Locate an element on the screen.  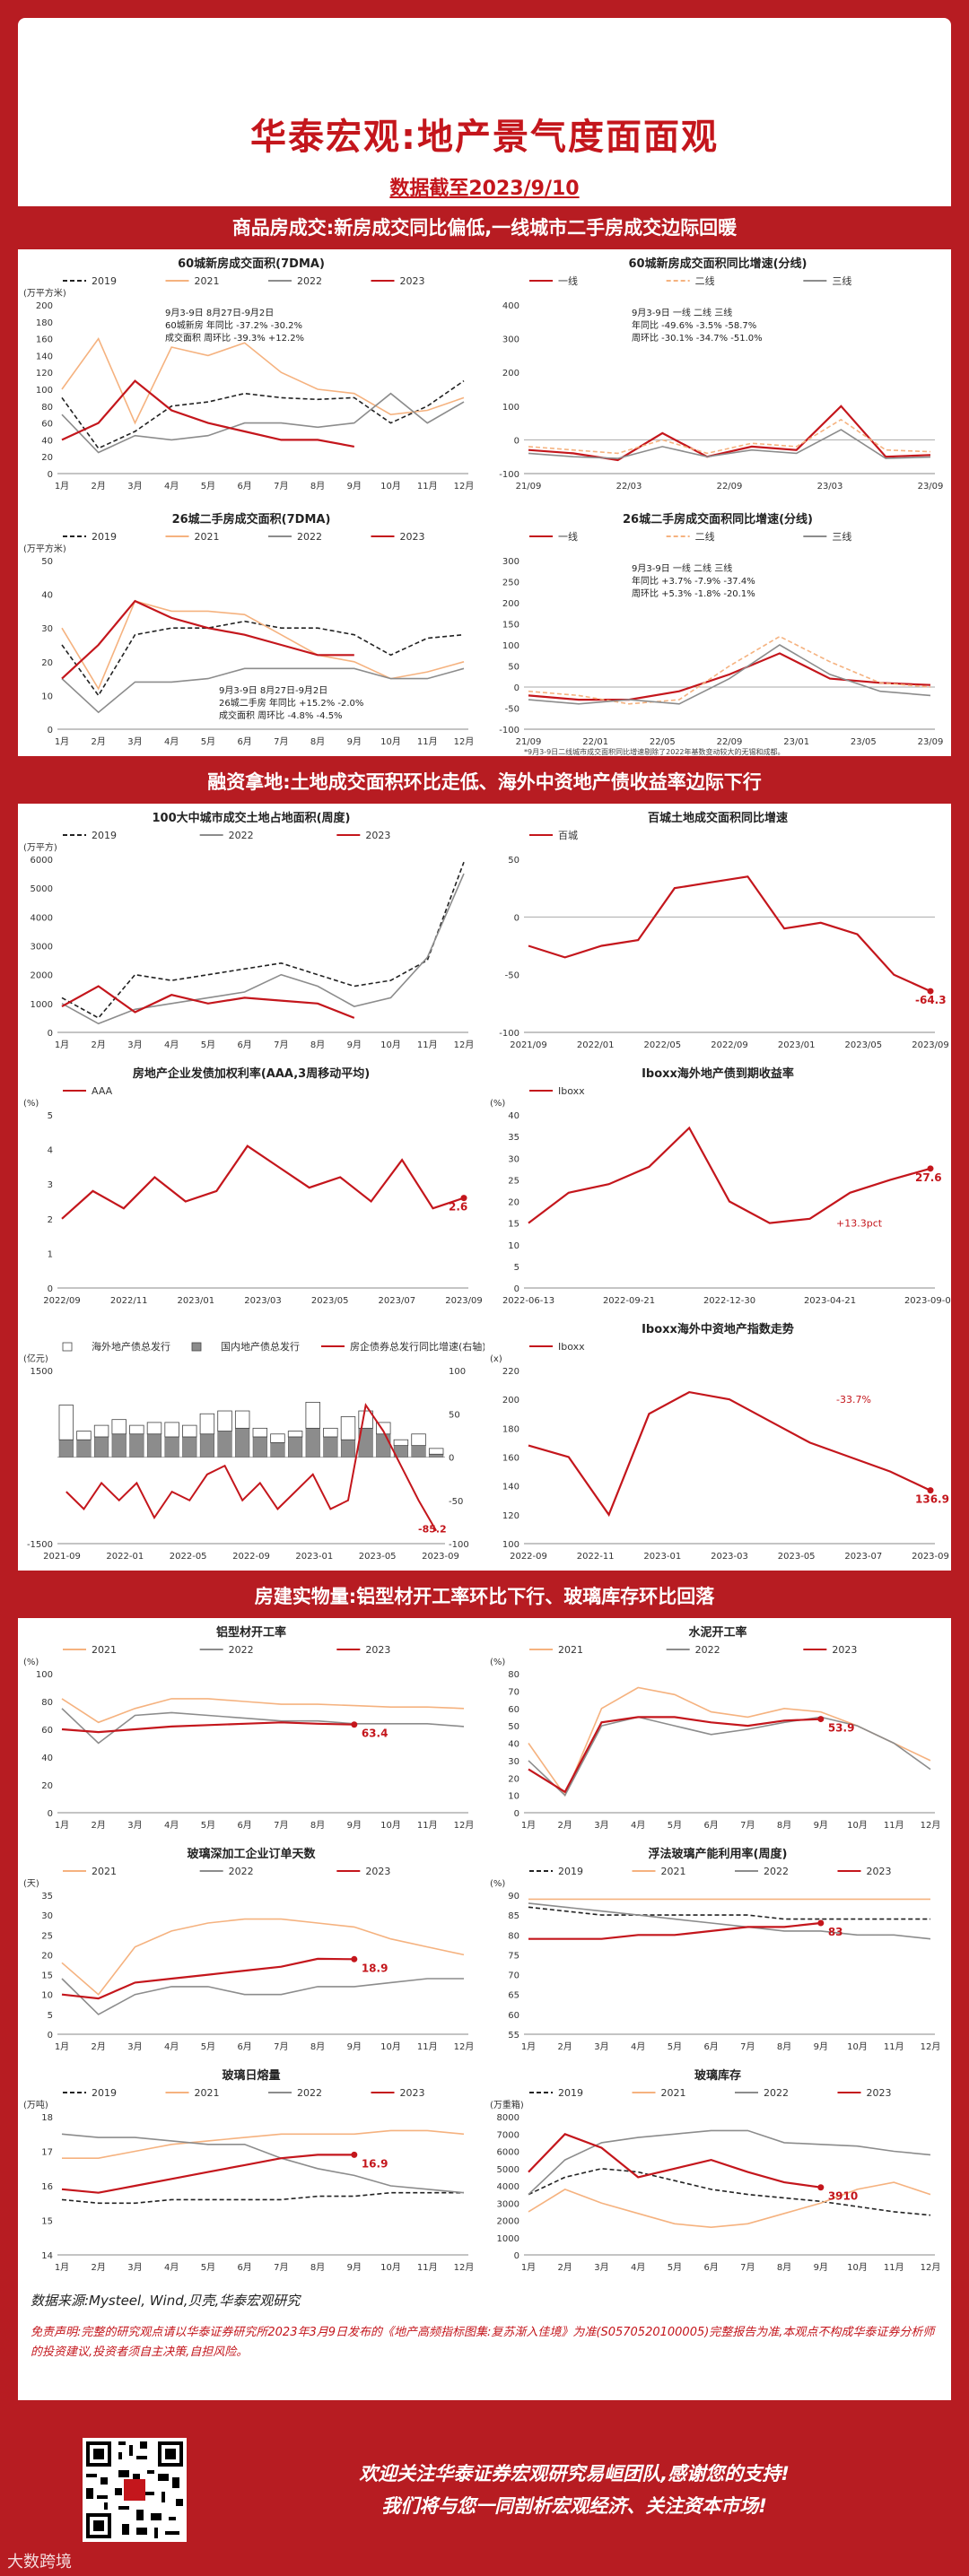
y-tick-label: 2000 is located at coordinates (42, 976).